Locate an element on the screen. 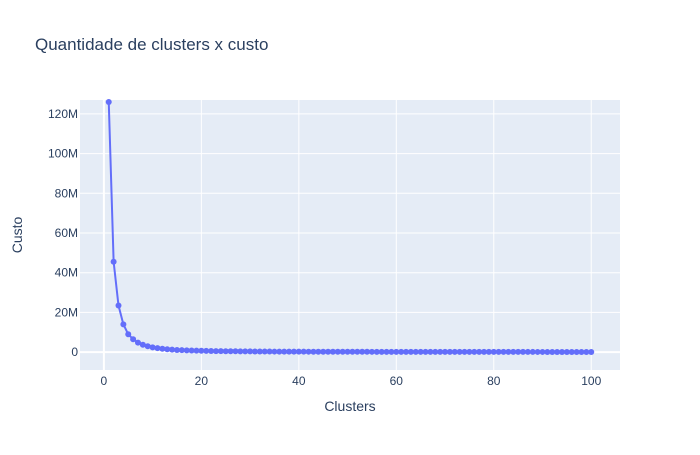  y-tick-labels: 0 20M 40M 60M 80M 100M 120M is located at coordinates (63, 233).